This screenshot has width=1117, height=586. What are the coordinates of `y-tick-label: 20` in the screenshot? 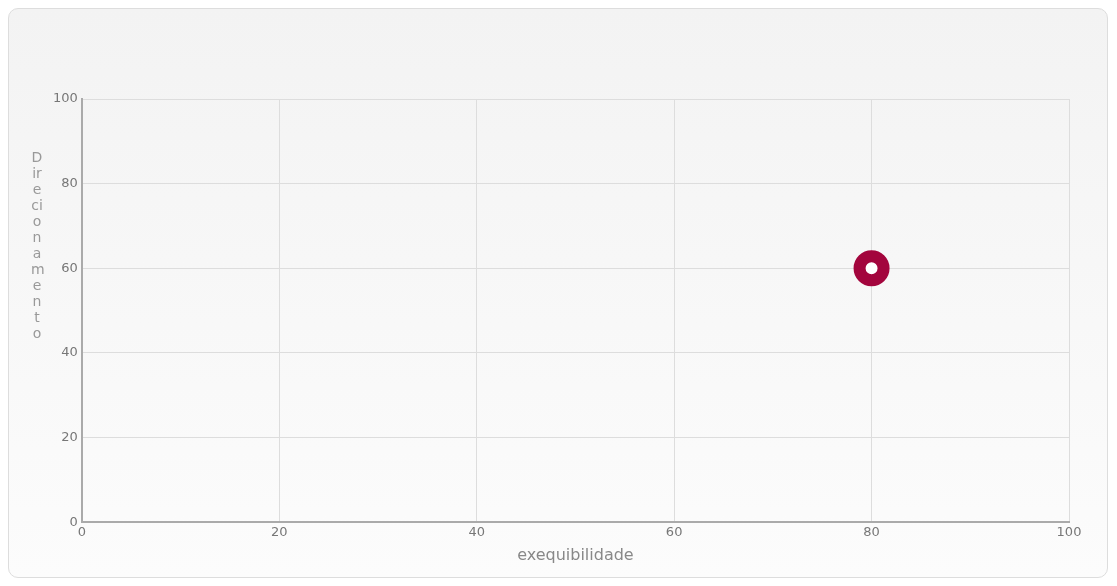 It's located at (69, 436).